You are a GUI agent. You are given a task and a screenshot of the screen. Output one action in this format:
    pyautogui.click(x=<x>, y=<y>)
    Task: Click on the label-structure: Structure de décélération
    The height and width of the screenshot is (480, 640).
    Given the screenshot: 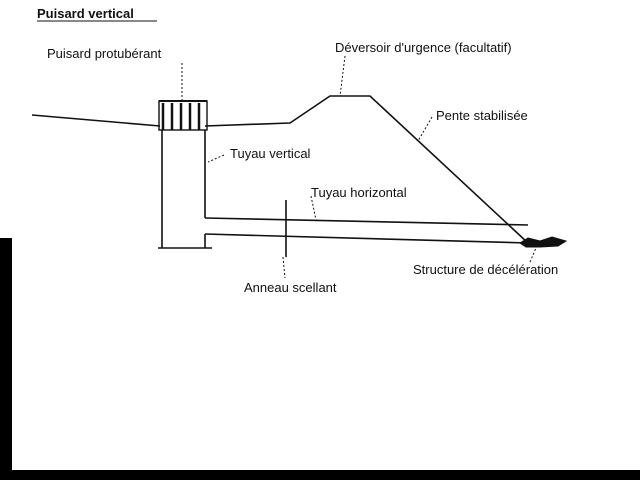 What is the action you would take?
    pyautogui.click(x=485, y=269)
    